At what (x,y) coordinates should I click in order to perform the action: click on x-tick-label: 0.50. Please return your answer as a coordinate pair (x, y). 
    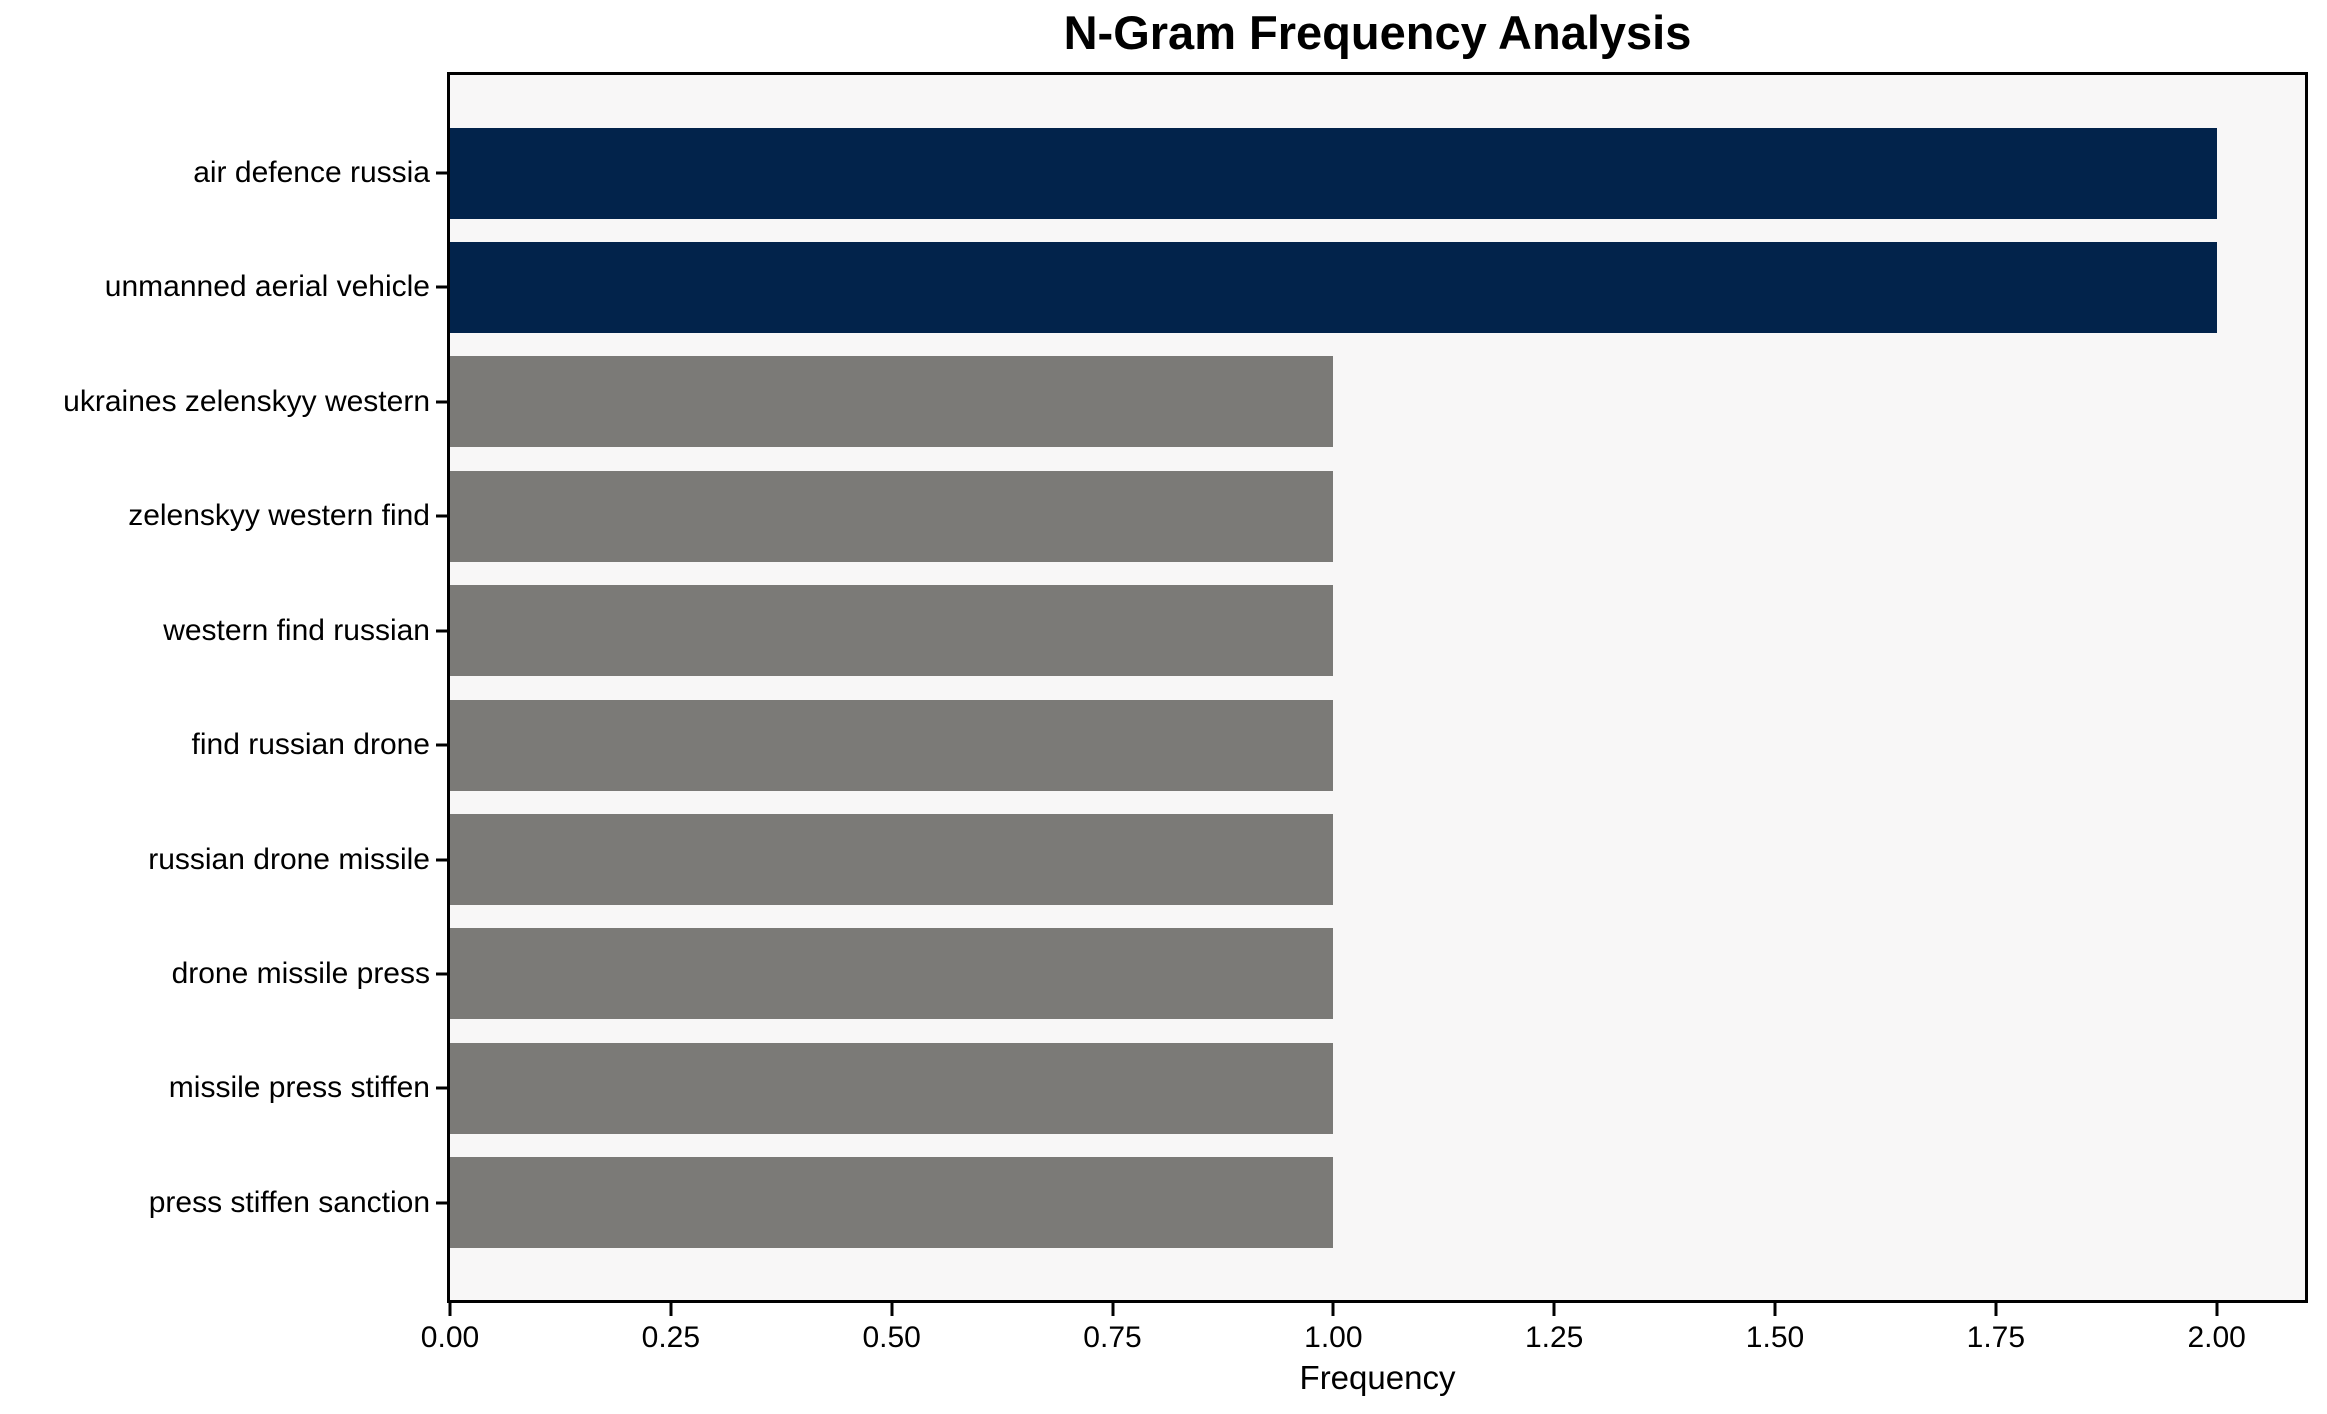
    Looking at the image, I should click on (891, 1337).